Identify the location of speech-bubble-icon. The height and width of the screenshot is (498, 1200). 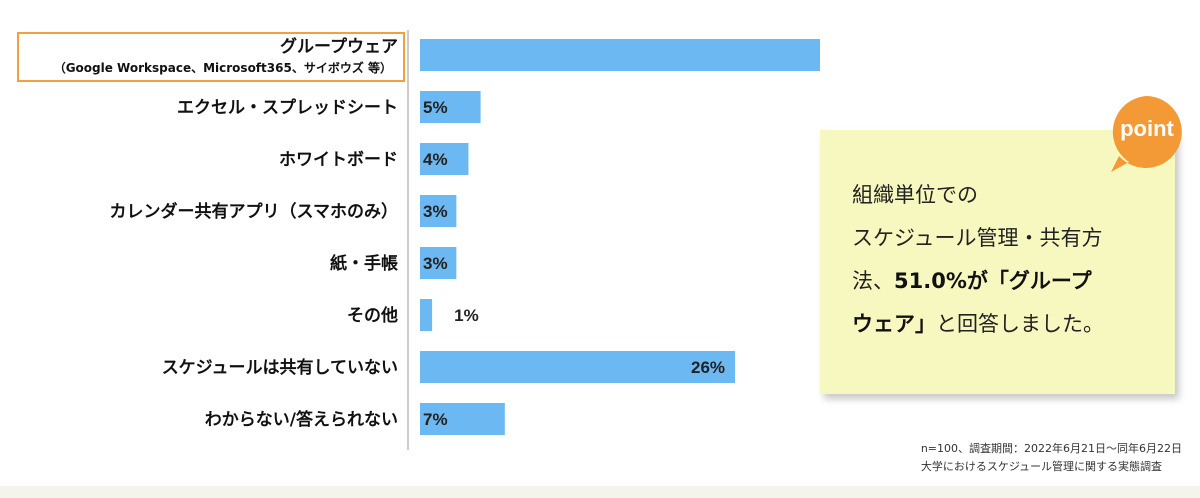
(1146, 134).